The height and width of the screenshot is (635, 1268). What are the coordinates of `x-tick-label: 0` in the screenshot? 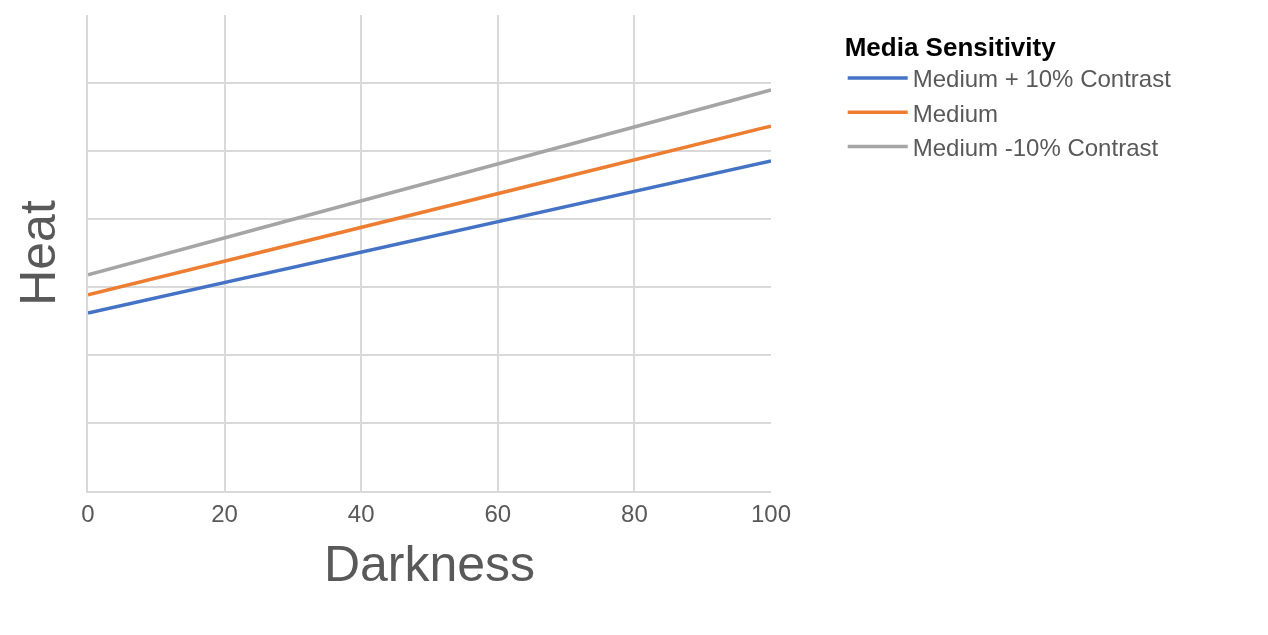 It's located at (88, 513).